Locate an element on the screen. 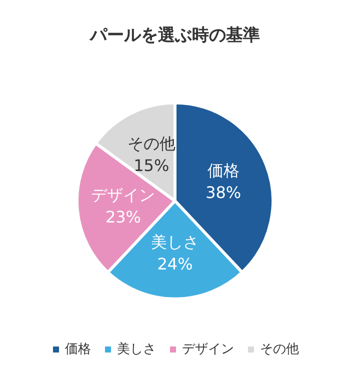 This screenshot has height=379, width=350. slice-label: 価格 is located at coordinates (223, 170).